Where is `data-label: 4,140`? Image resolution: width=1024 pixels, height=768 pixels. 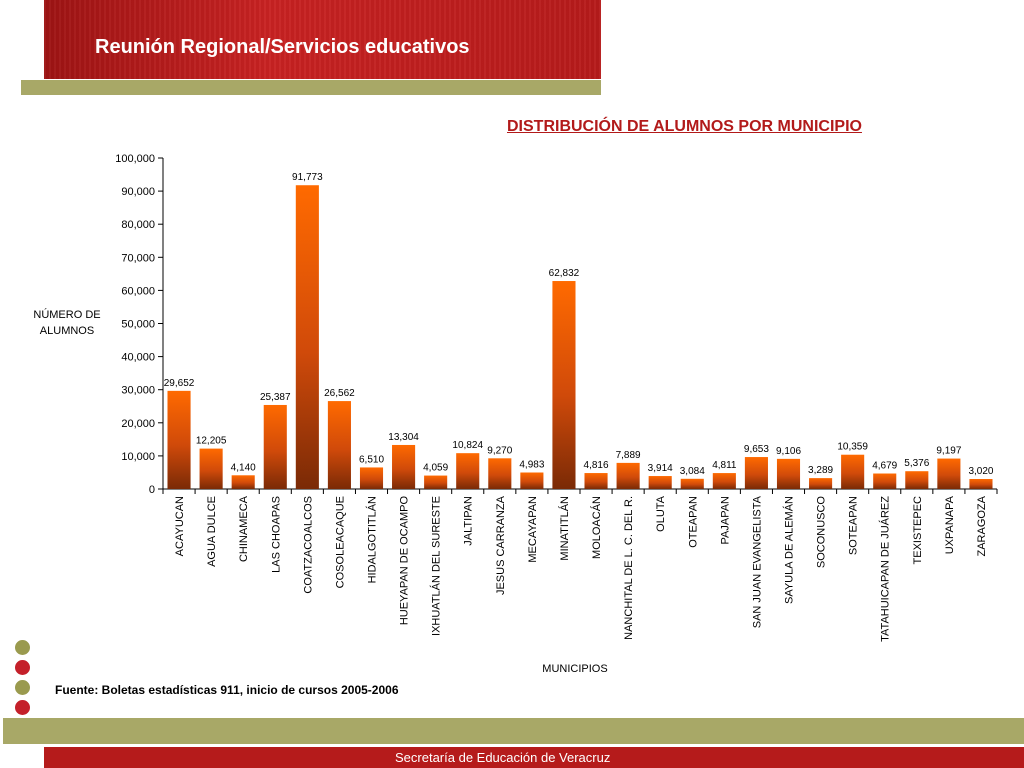
data-label: 4,140 is located at coordinates (243, 467).